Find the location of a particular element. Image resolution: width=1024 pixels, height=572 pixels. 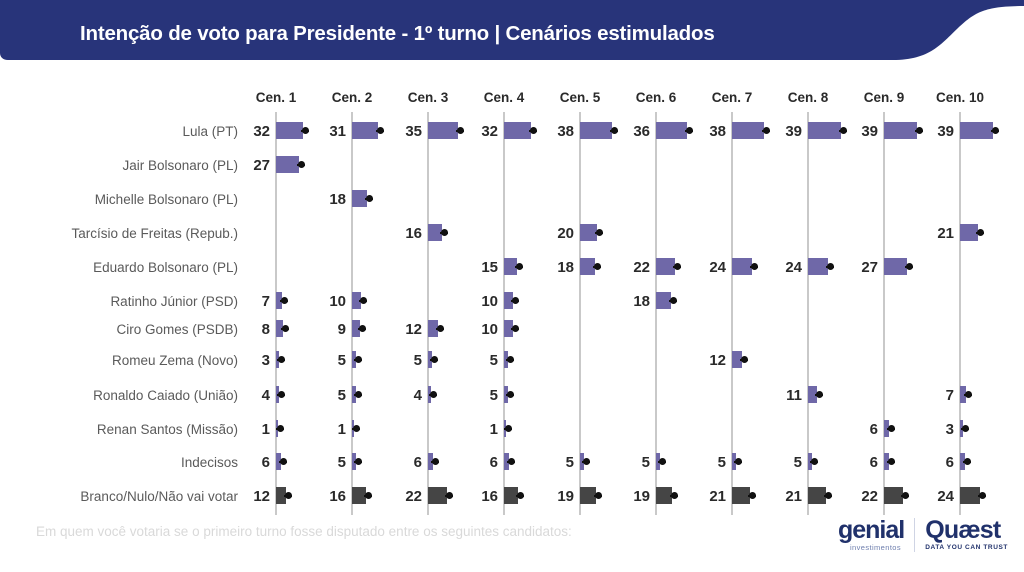

bar-value-label: 20 is located at coordinates (565, 233).